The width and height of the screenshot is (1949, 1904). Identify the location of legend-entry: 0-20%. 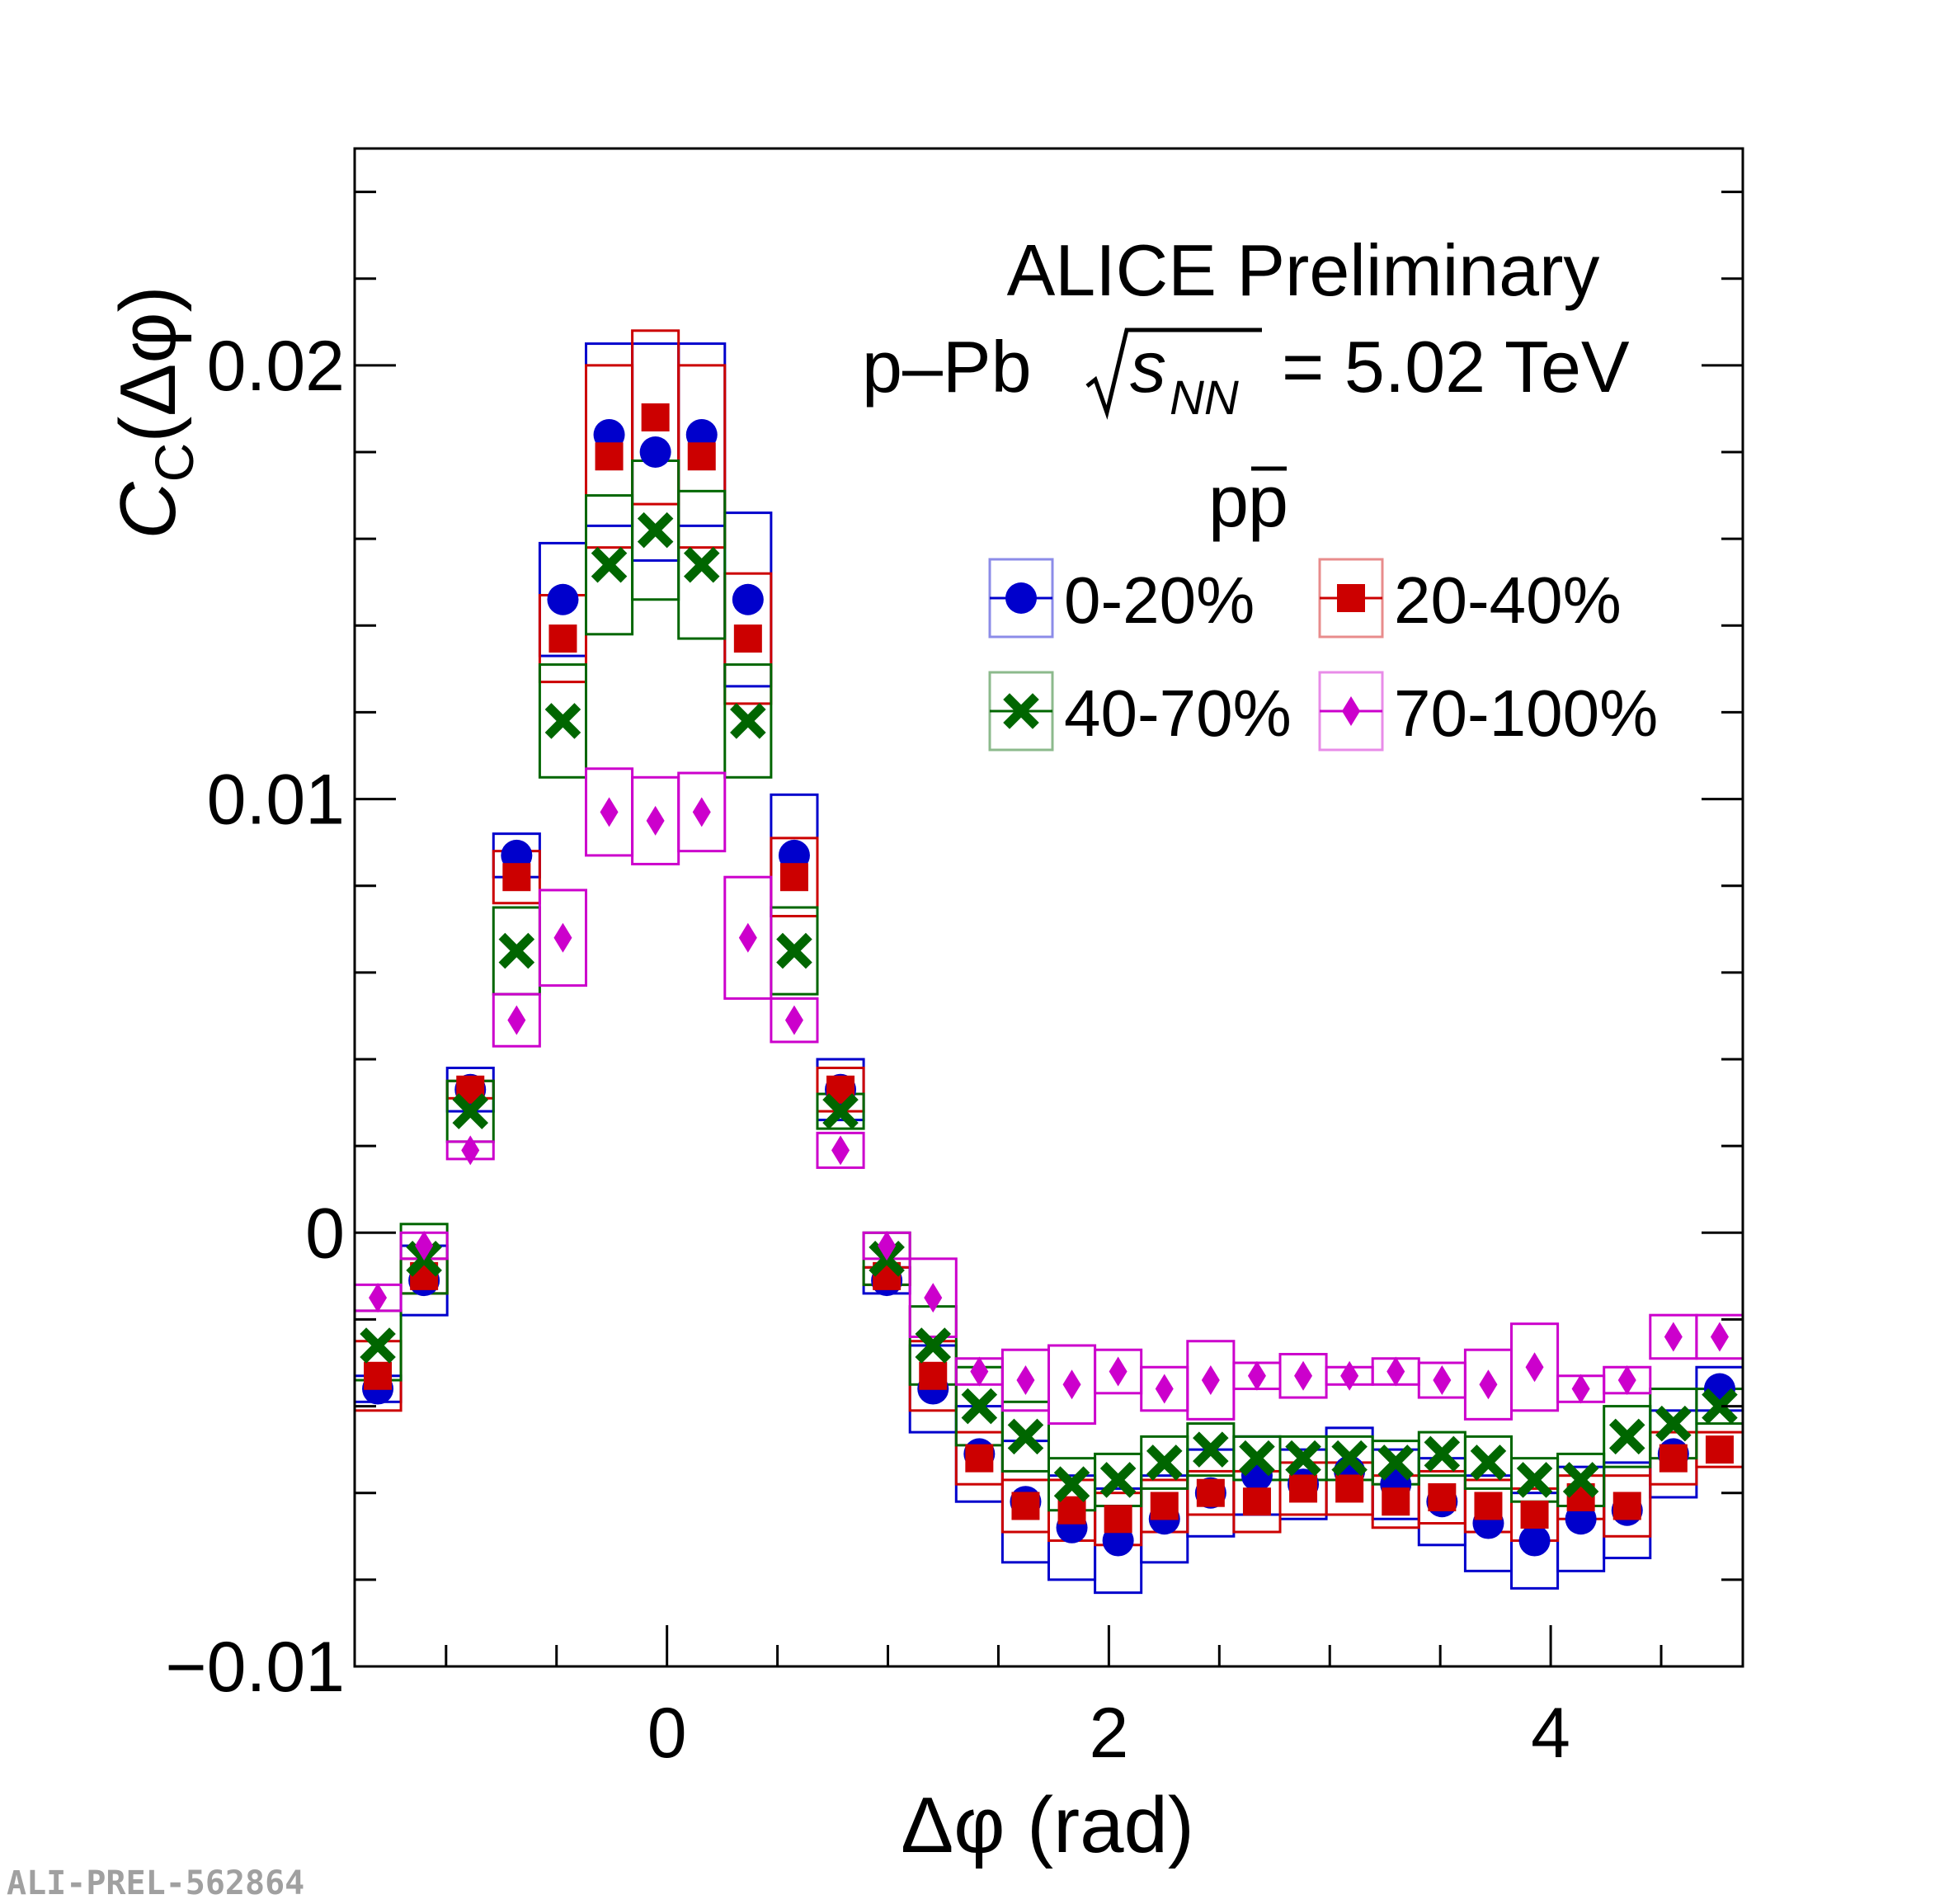
(1121, 598).